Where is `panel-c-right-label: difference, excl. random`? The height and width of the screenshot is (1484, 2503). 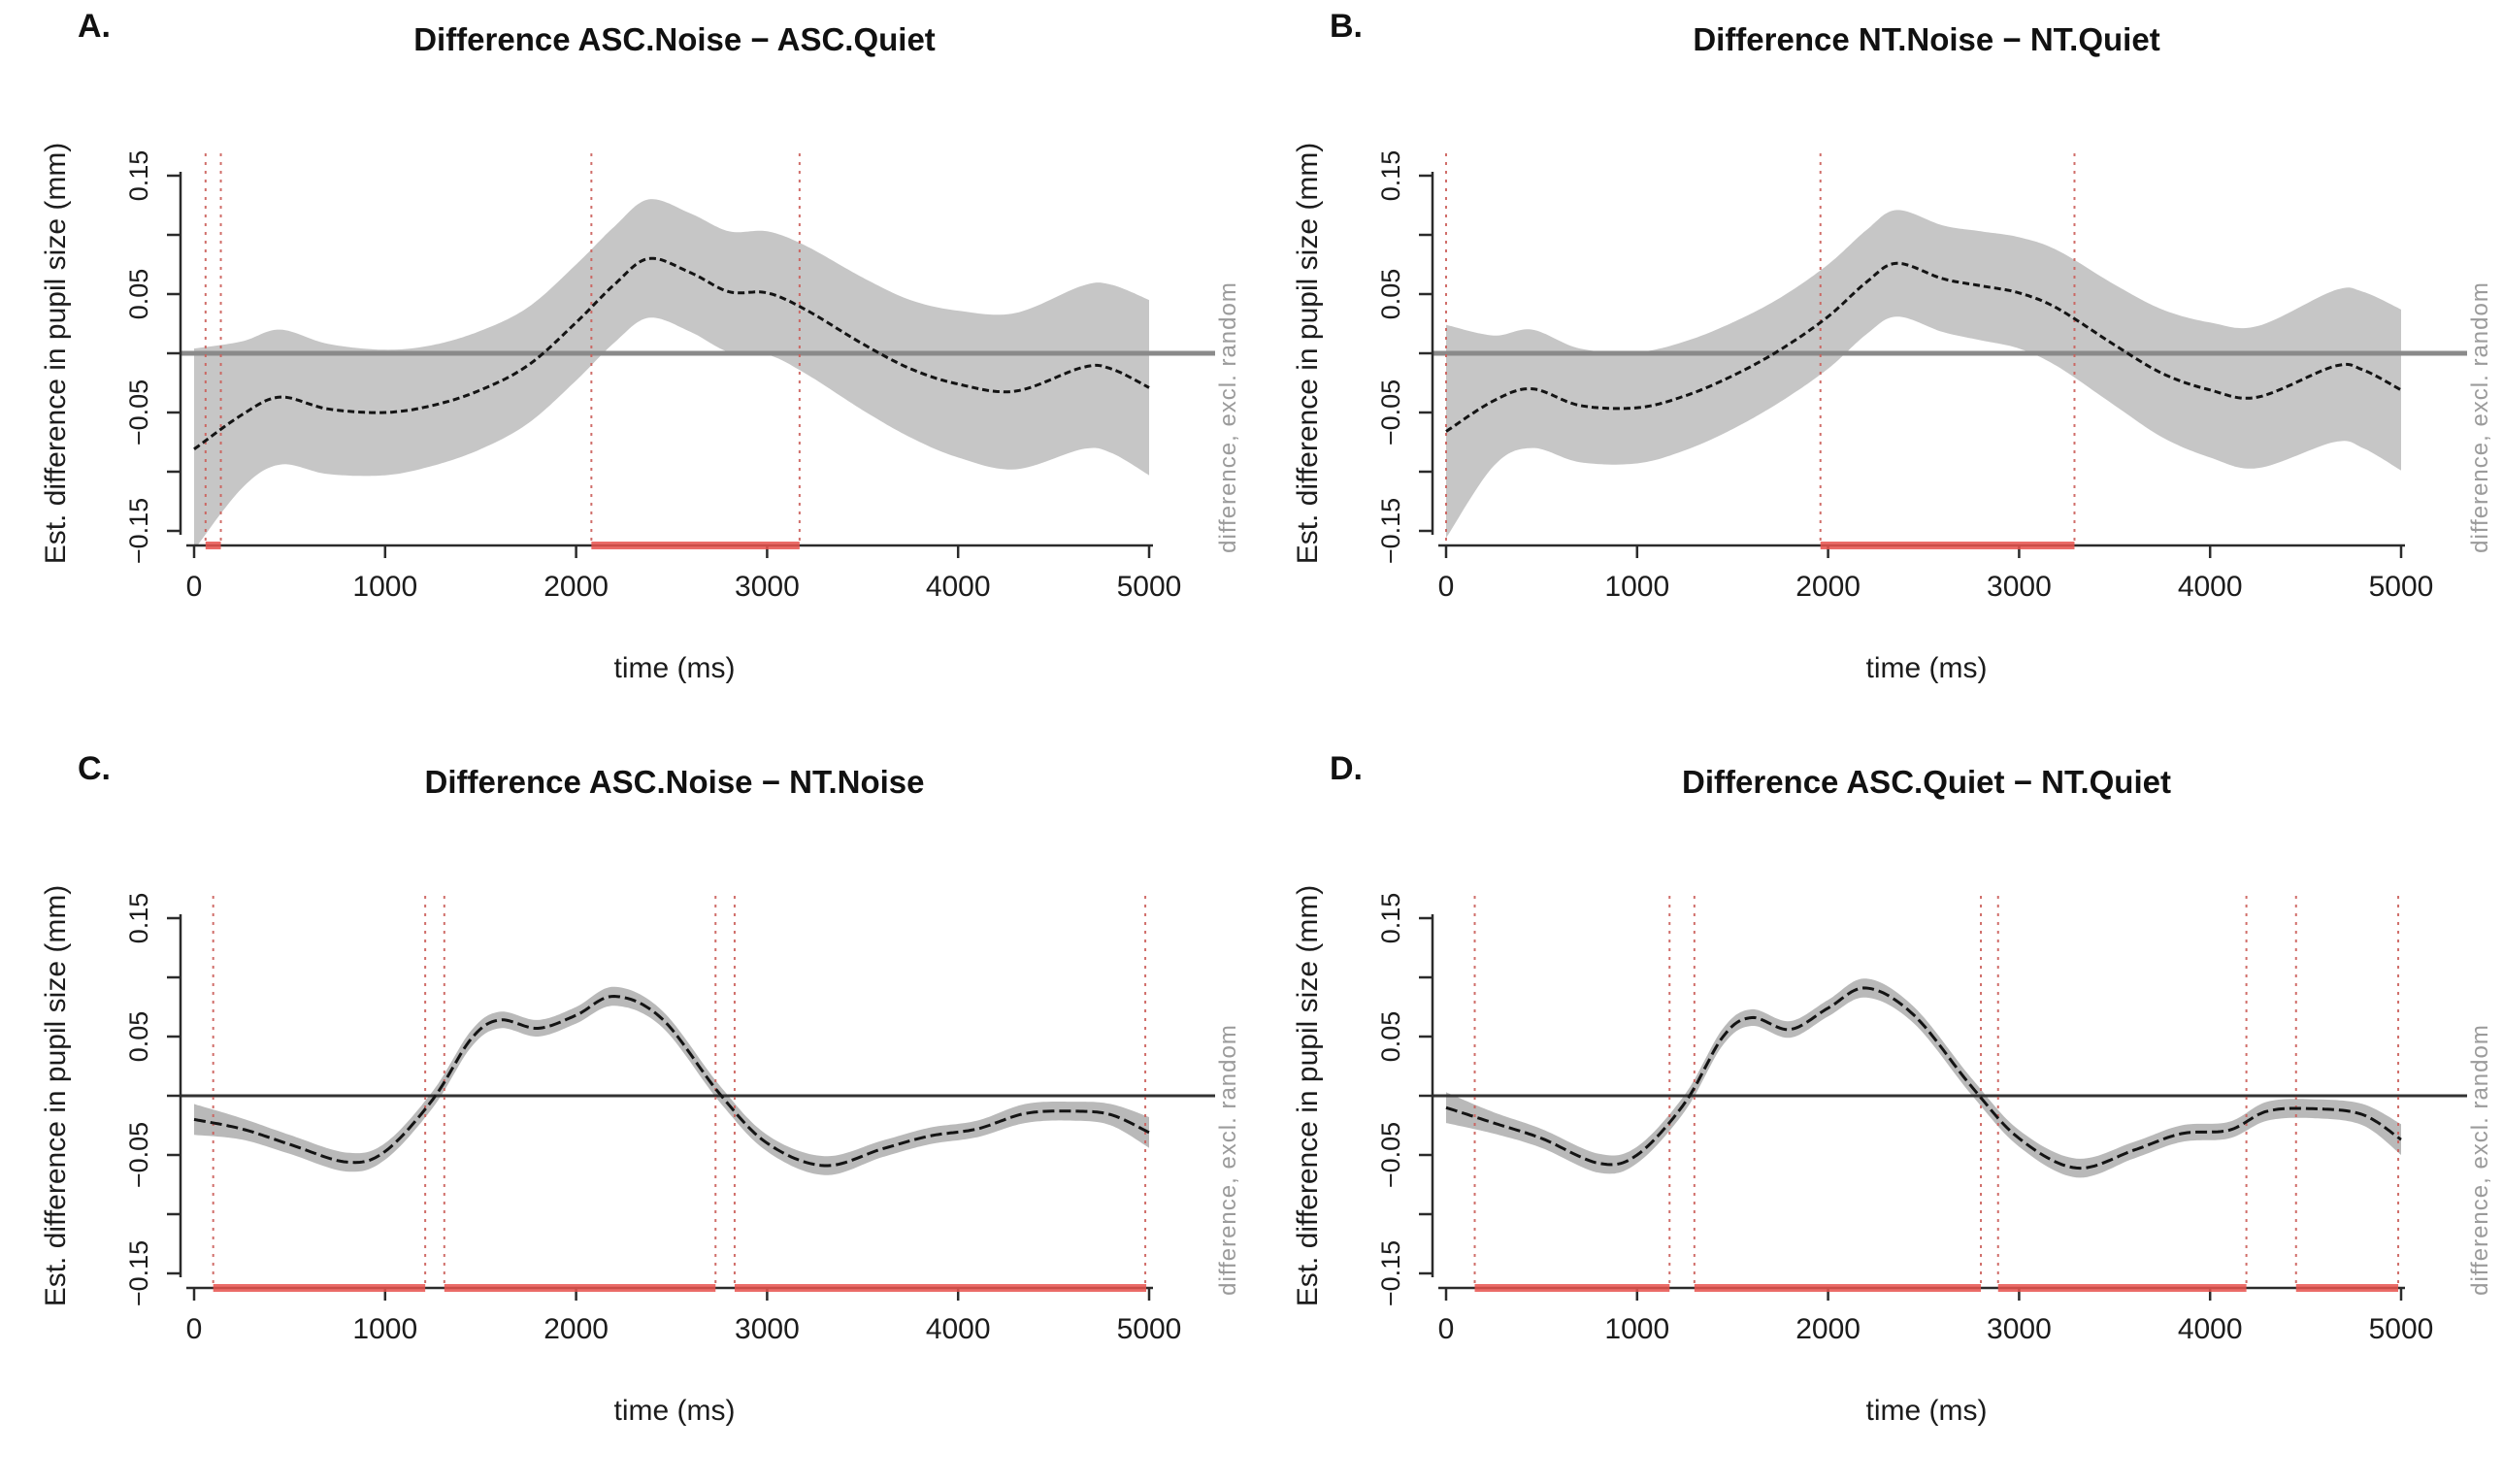
panel-c-right-label: difference, excl. random is located at coordinates (1228, 1160).